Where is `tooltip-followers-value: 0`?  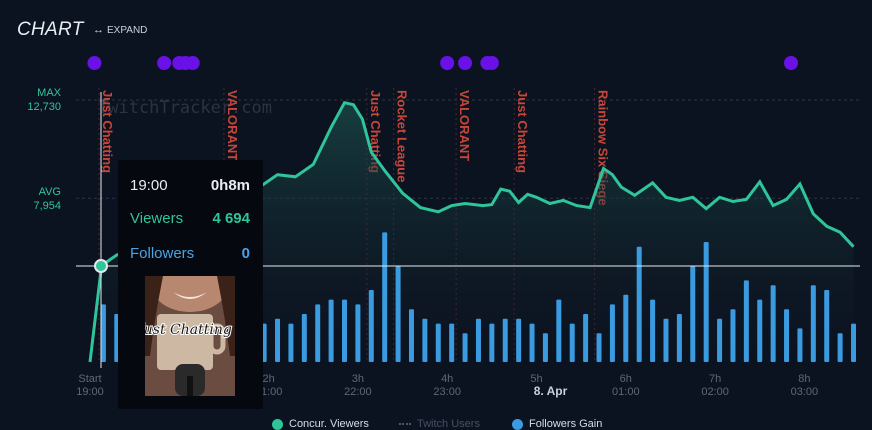 tooltip-followers-value: 0 is located at coordinates (245, 253).